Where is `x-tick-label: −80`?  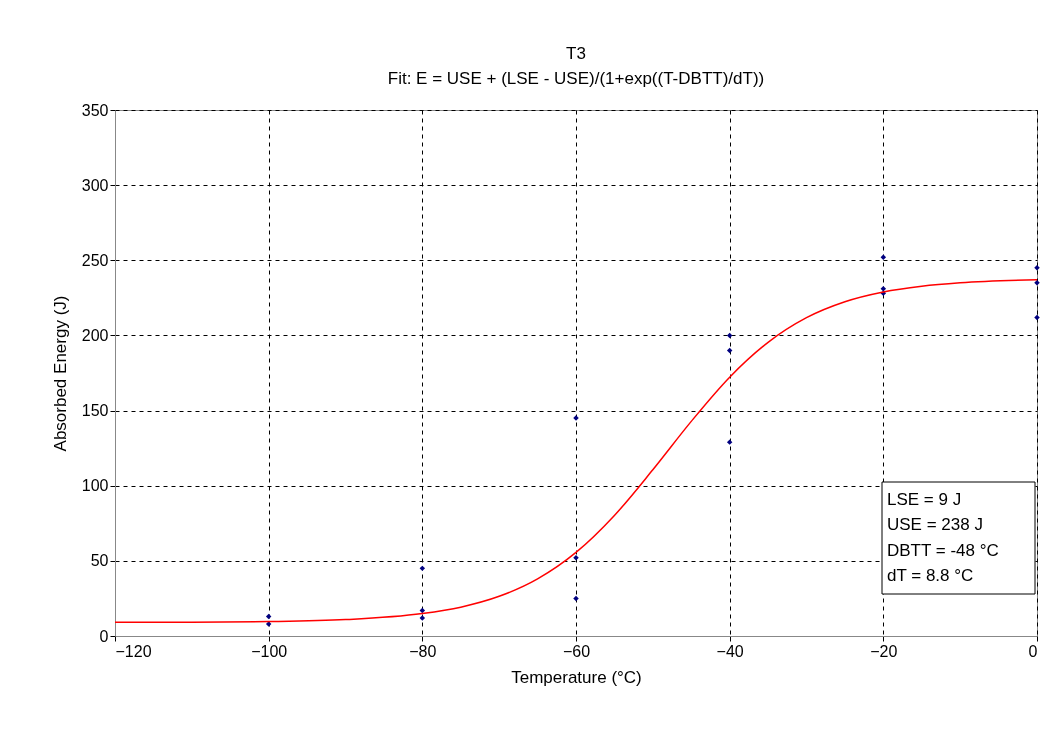
x-tick-label: −80 is located at coordinates (423, 651).